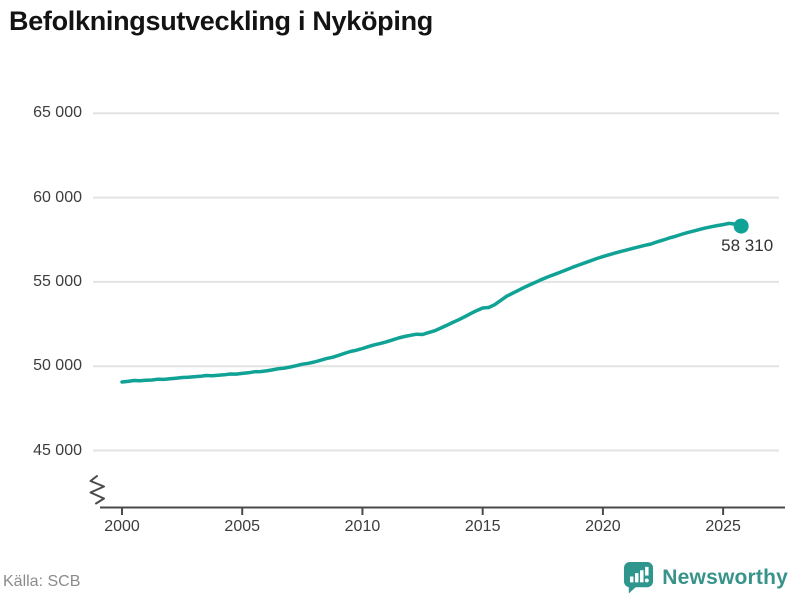 Image resolution: width=800 pixels, height=600 pixels. What do you see at coordinates (122, 526) in the screenshot?
I see `x-axis-tick-label: 2000` at bounding box center [122, 526].